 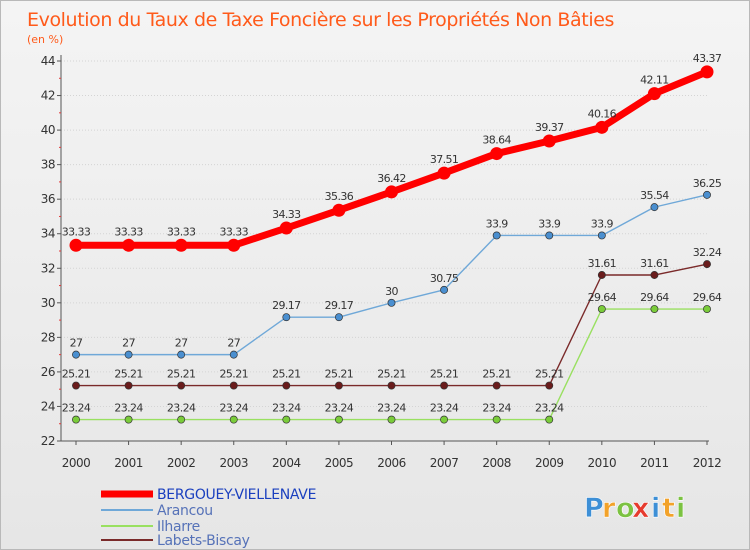 I want to click on proxiti-logo: Pr ox i t i, so click(x=635, y=509).